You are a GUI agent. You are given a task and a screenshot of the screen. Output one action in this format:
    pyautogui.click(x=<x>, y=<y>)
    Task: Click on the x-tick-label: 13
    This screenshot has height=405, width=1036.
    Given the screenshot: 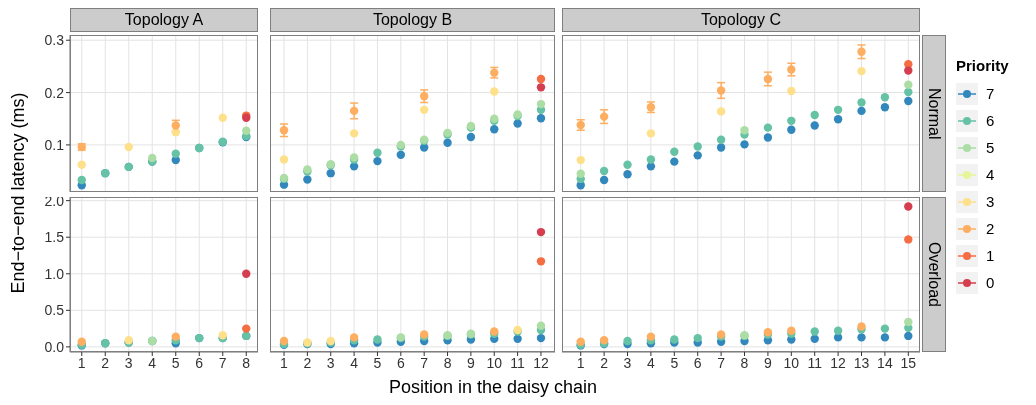 What is the action you would take?
    pyautogui.click(x=861, y=362)
    